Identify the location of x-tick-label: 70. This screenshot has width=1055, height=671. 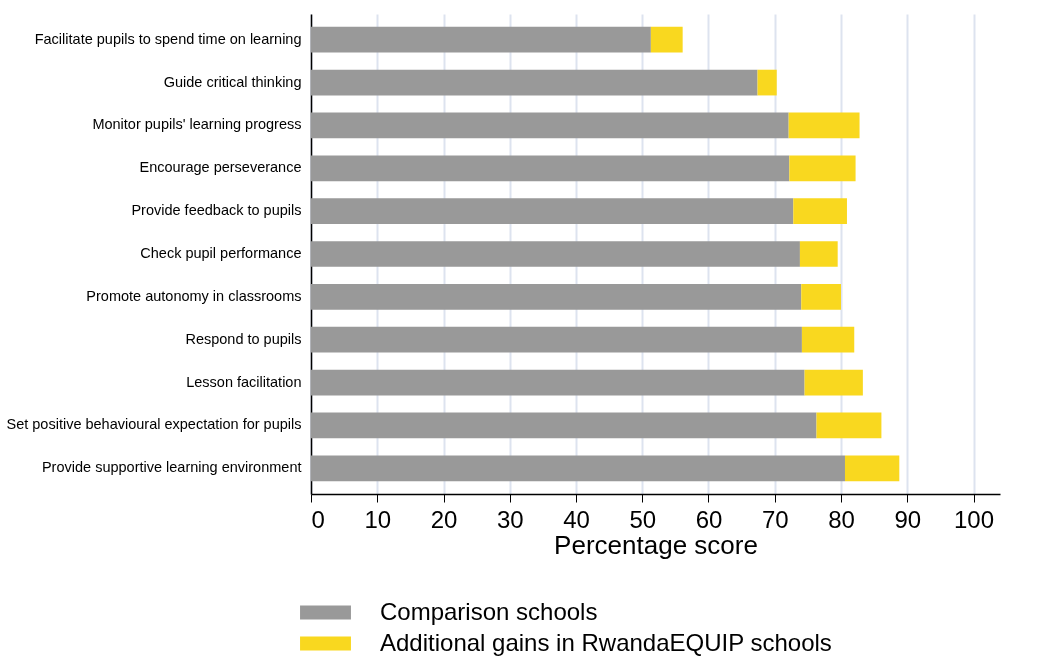
(775, 519).